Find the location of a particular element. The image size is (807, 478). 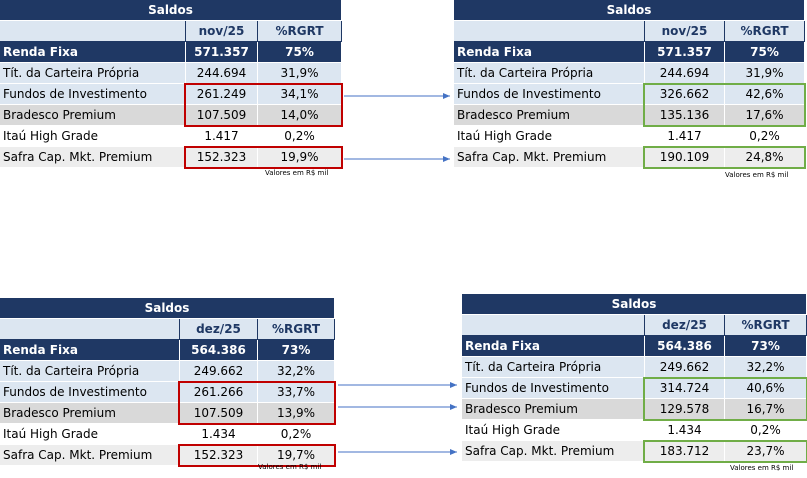

row-value: 326.662 is located at coordinates (685, 94).